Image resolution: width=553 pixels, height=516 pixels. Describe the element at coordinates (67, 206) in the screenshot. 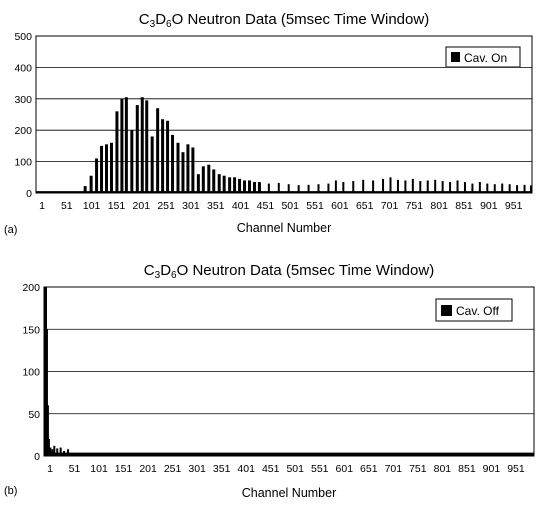

I see `x-tick-label: 51` at that location.